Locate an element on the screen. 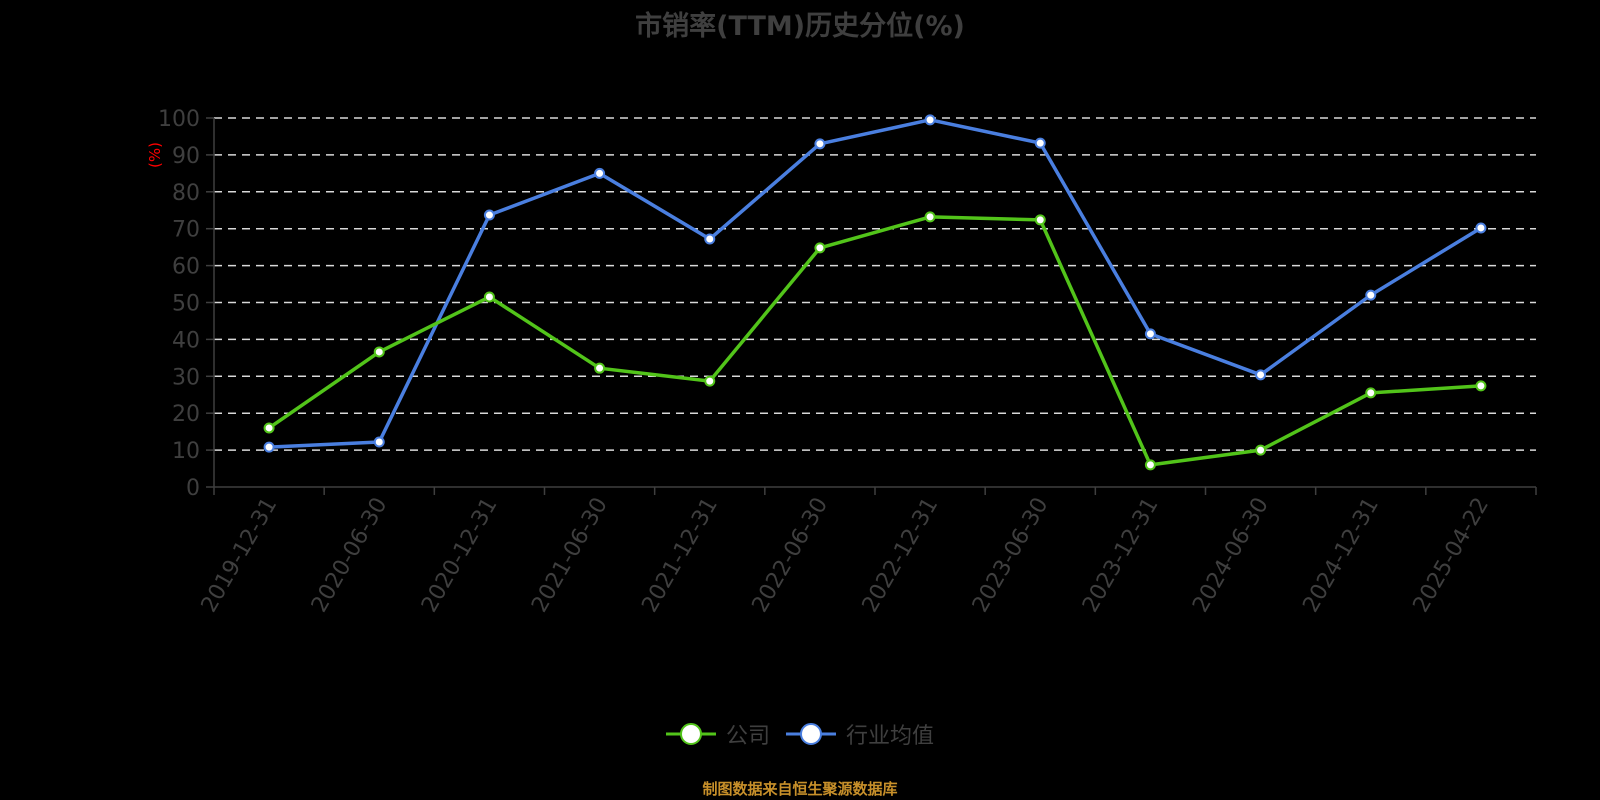 This screenshot has width=1600, height=800. chart-title: 市销率(TTM)历史分位(%) is located at coordinates (800, 26).